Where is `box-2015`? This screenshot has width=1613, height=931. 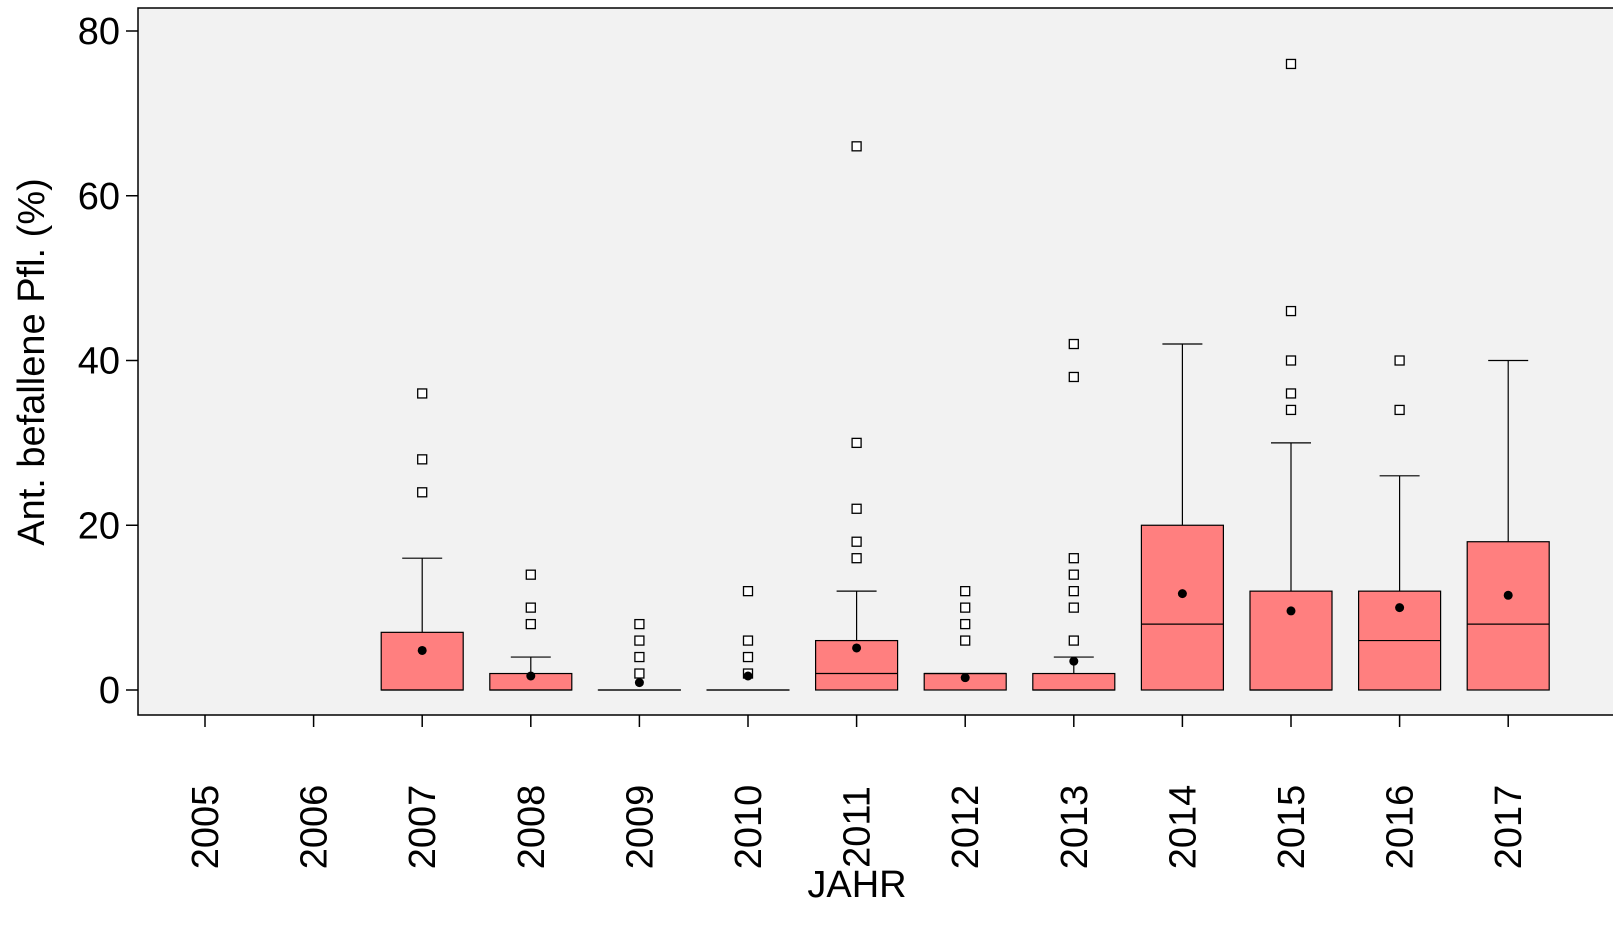 box-2015 is located at coordinates (1291, 374).